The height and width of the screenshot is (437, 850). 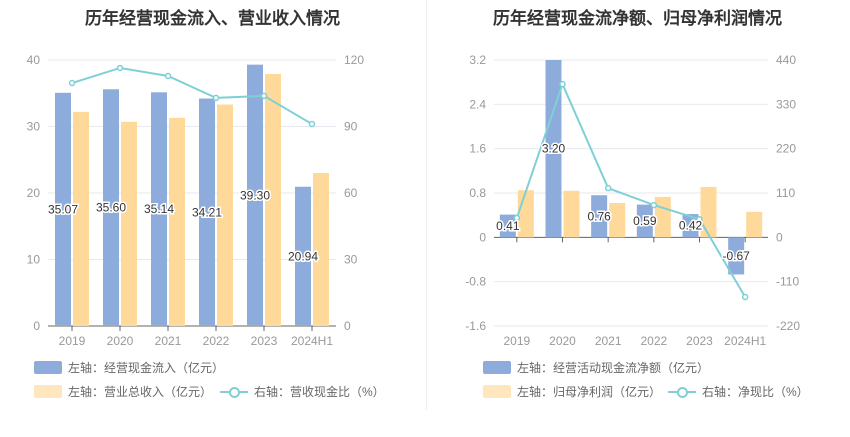 I want to click on y-left-tick-label: 40, so click(x=34, y=60).